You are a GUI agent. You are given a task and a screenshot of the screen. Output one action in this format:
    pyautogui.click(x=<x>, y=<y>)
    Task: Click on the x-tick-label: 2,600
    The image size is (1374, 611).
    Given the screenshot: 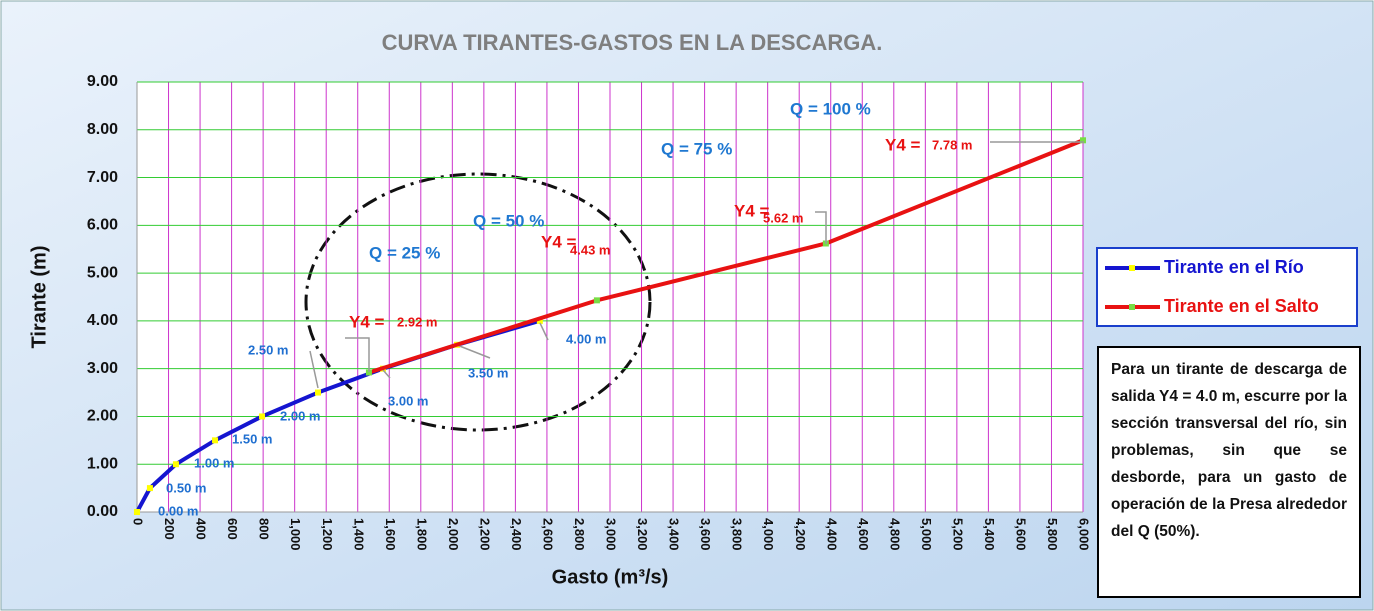 What is the action you would take?
    pyautogui.click(x=547, y=534)
    